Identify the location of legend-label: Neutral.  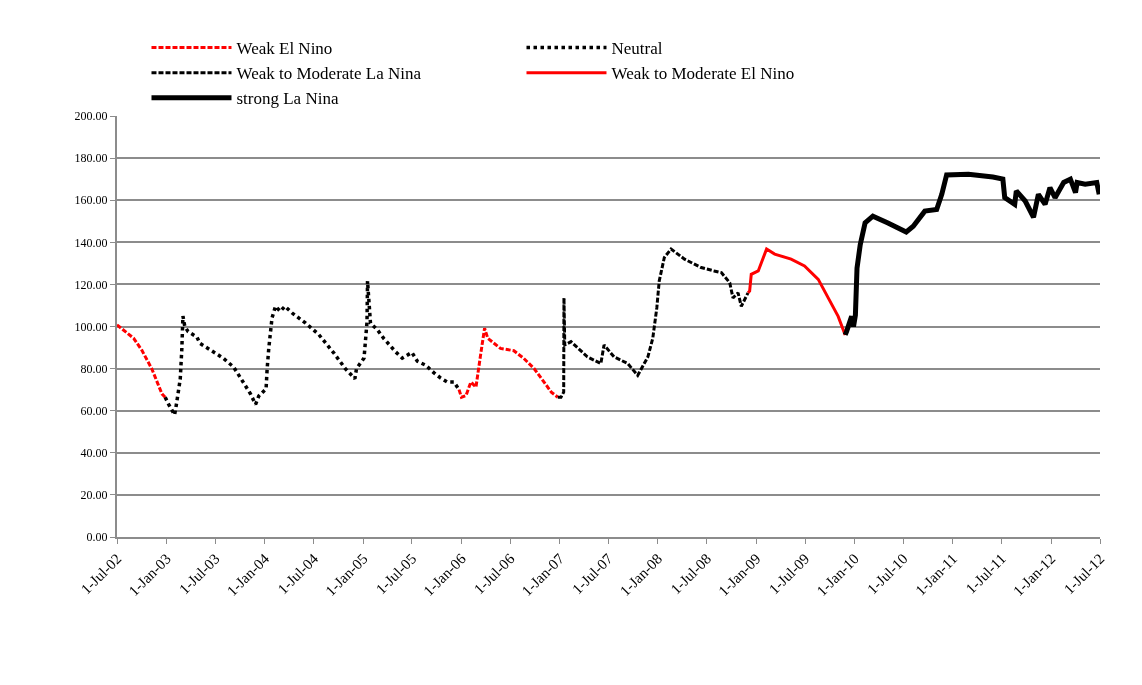
(637, 49).